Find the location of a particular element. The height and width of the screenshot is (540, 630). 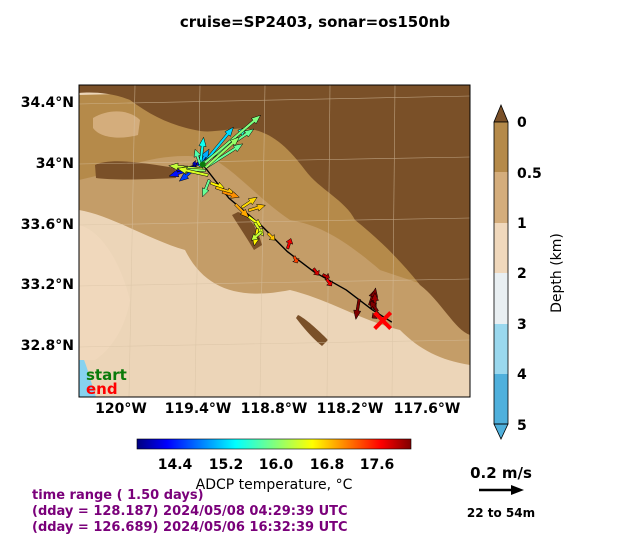

temp-tick-label: 17.6 is located at coordinates (377, 465).